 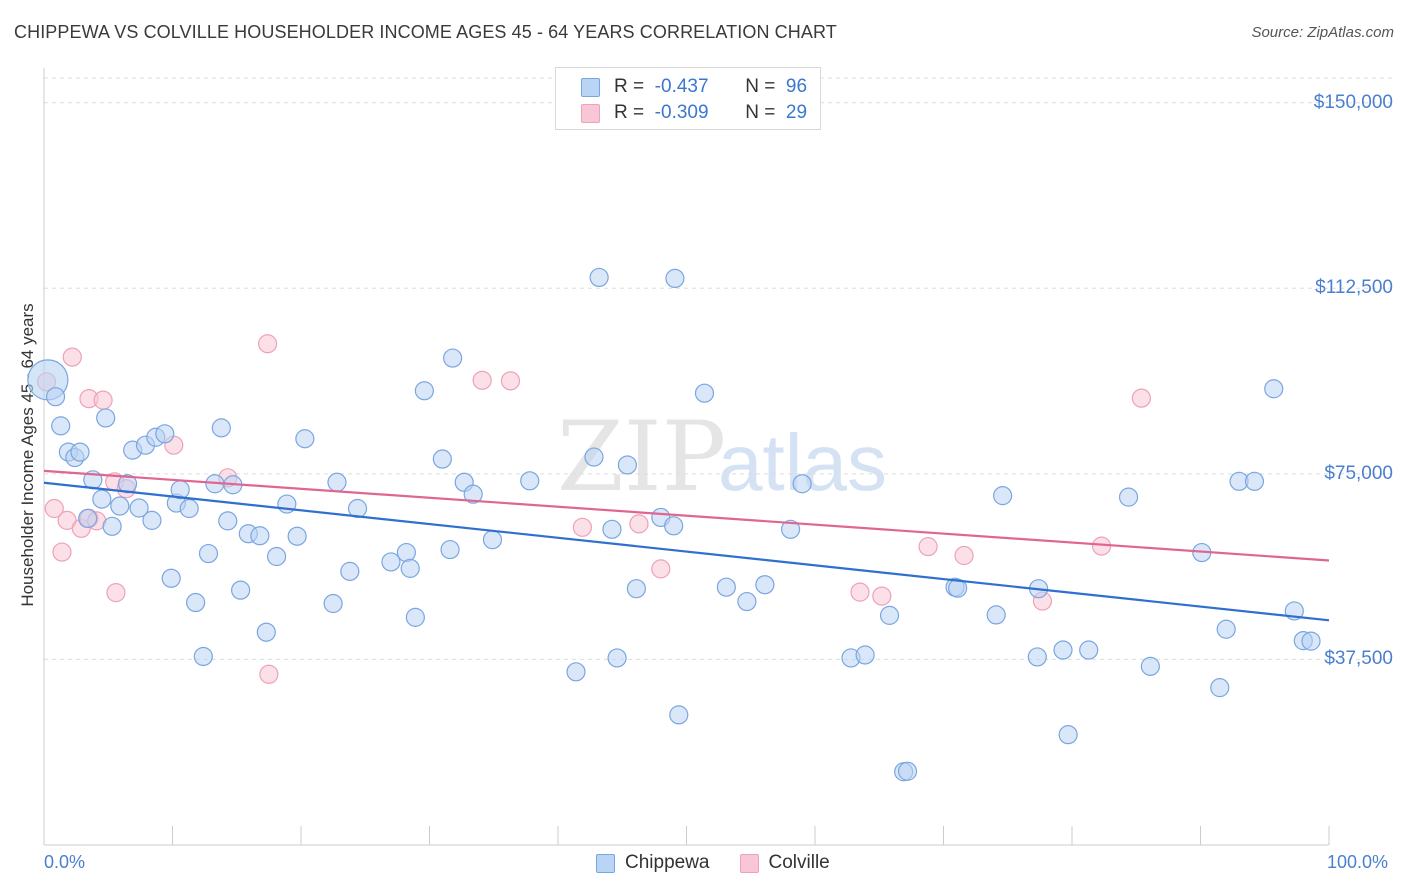 What do you see at coordinates (796, 86) in the screenshot?
I see `n-value-chippewa: 96` at bounding box center [796, 86].